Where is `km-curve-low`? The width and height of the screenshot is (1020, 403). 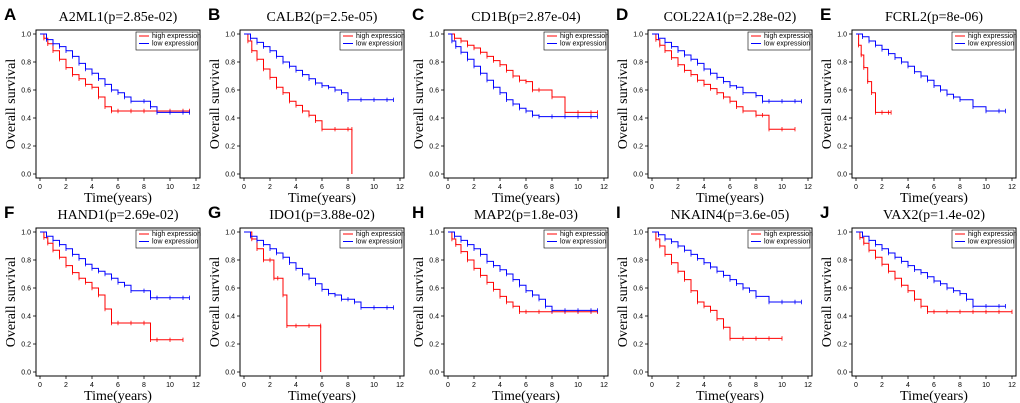 km-curve-low is located at coordinates (727, 267).